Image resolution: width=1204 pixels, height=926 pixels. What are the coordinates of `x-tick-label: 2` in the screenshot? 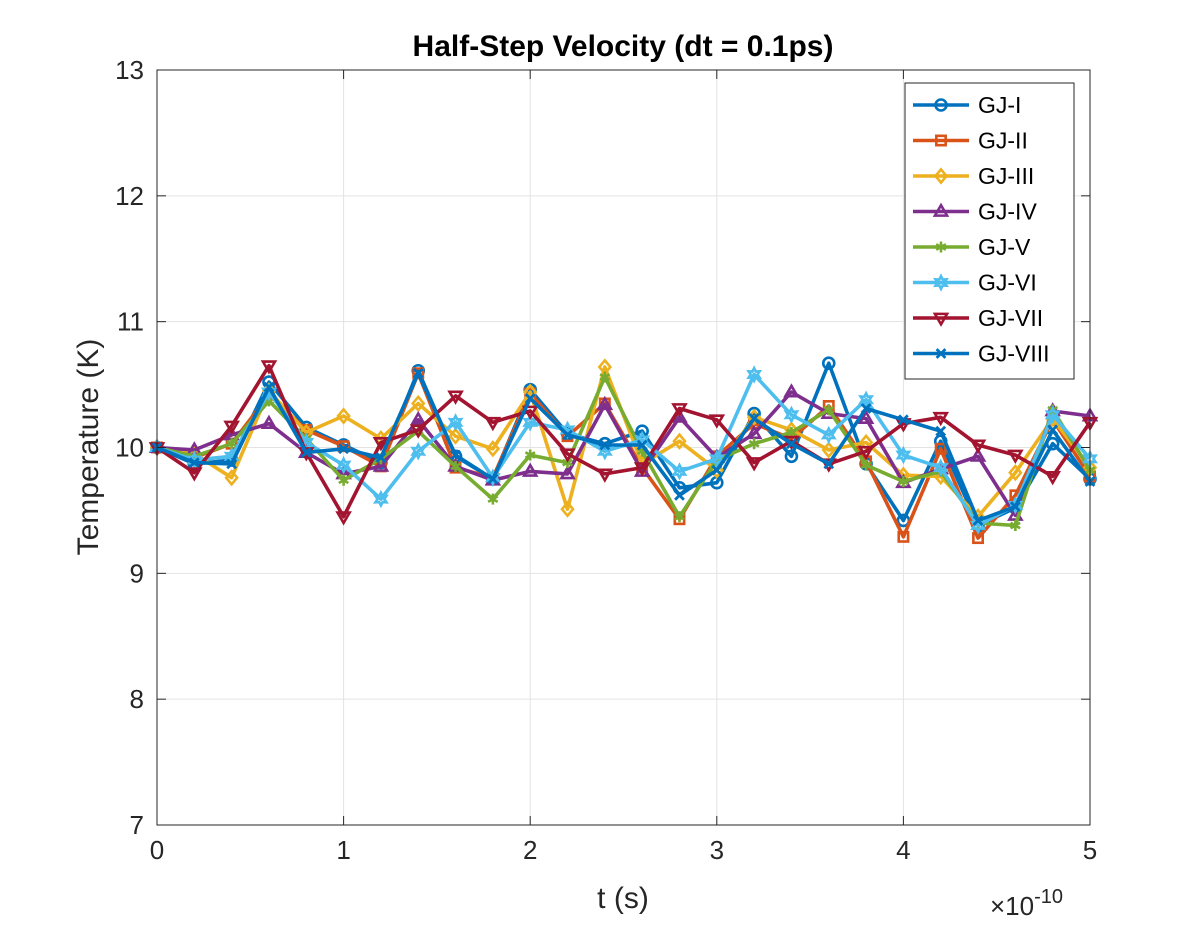 It's located at (530, 850).